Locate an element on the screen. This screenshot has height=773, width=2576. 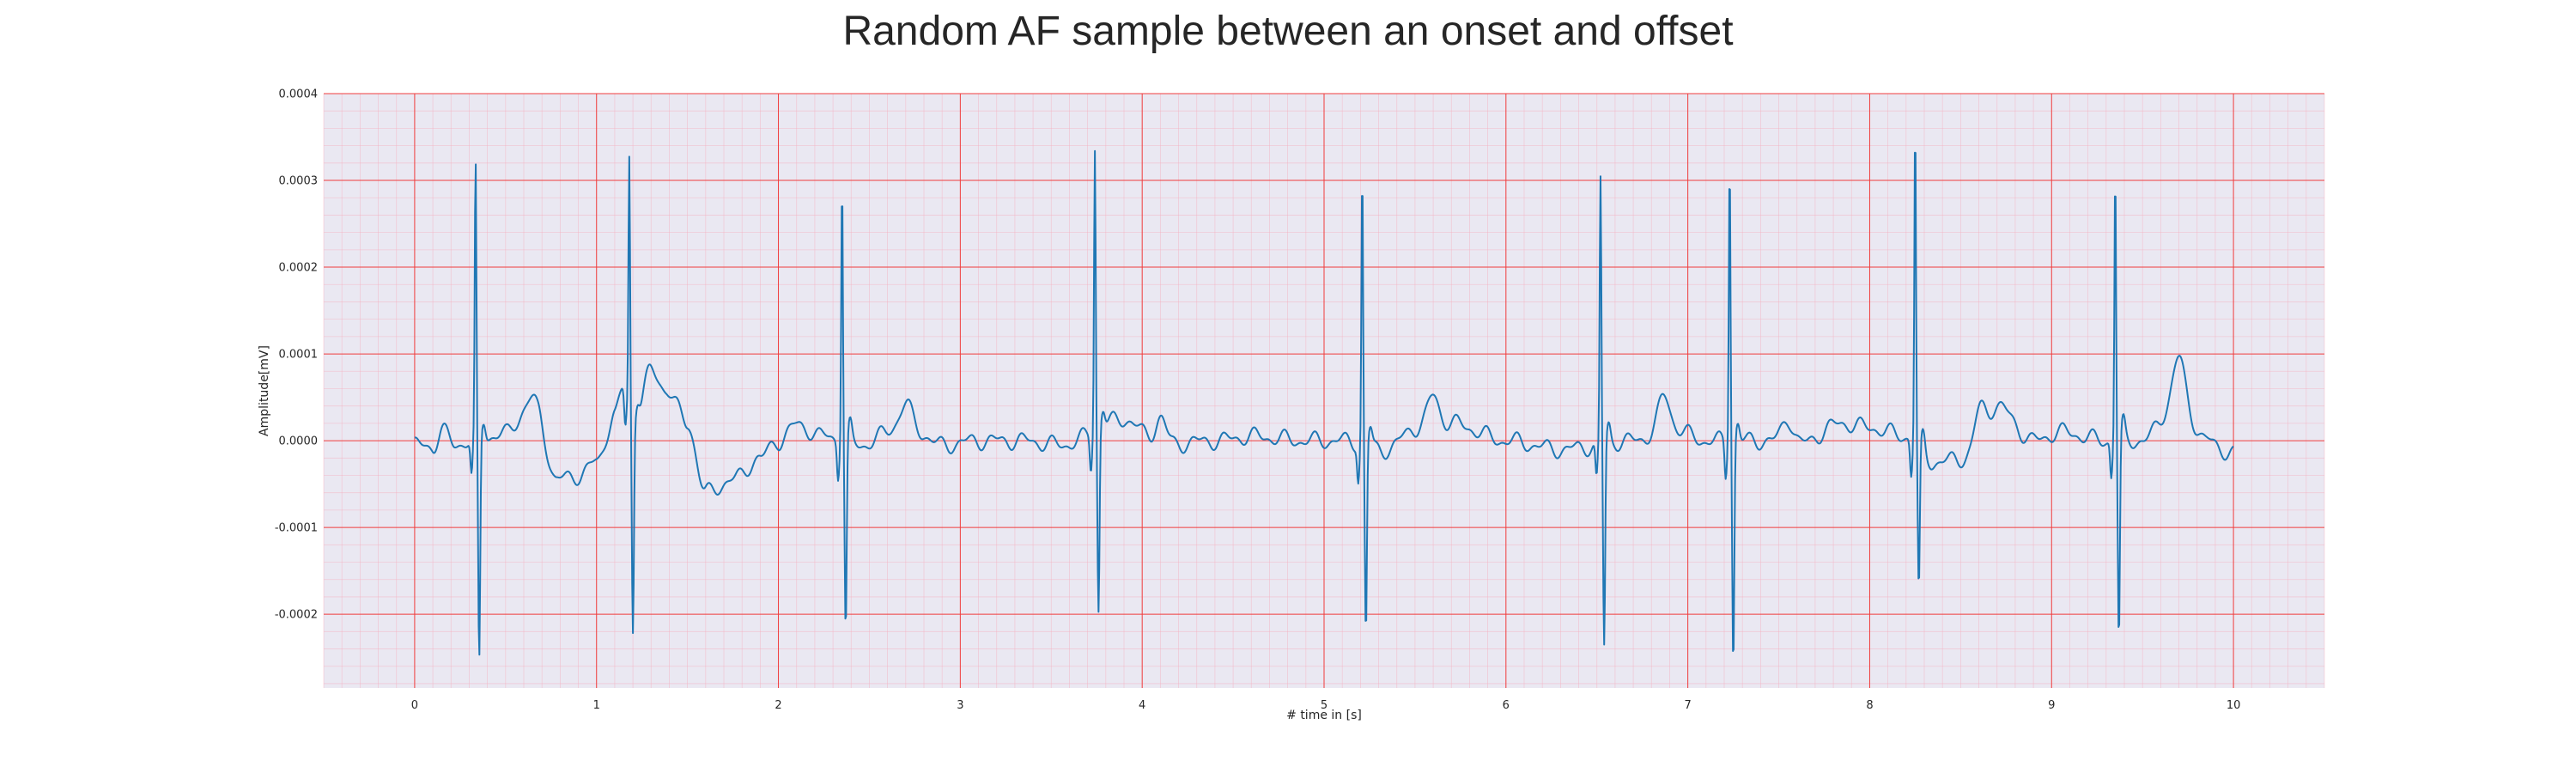
y-tick-label: 0.0002 is located at coordinates (299, 268).